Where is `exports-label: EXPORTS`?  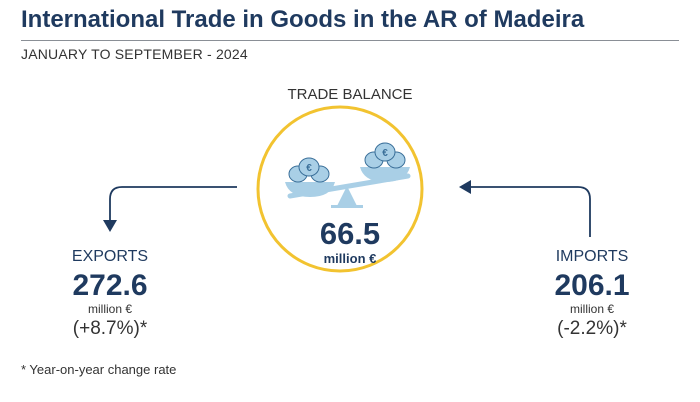
exports-label: EXPORTS is located at coordinates (110, 256).